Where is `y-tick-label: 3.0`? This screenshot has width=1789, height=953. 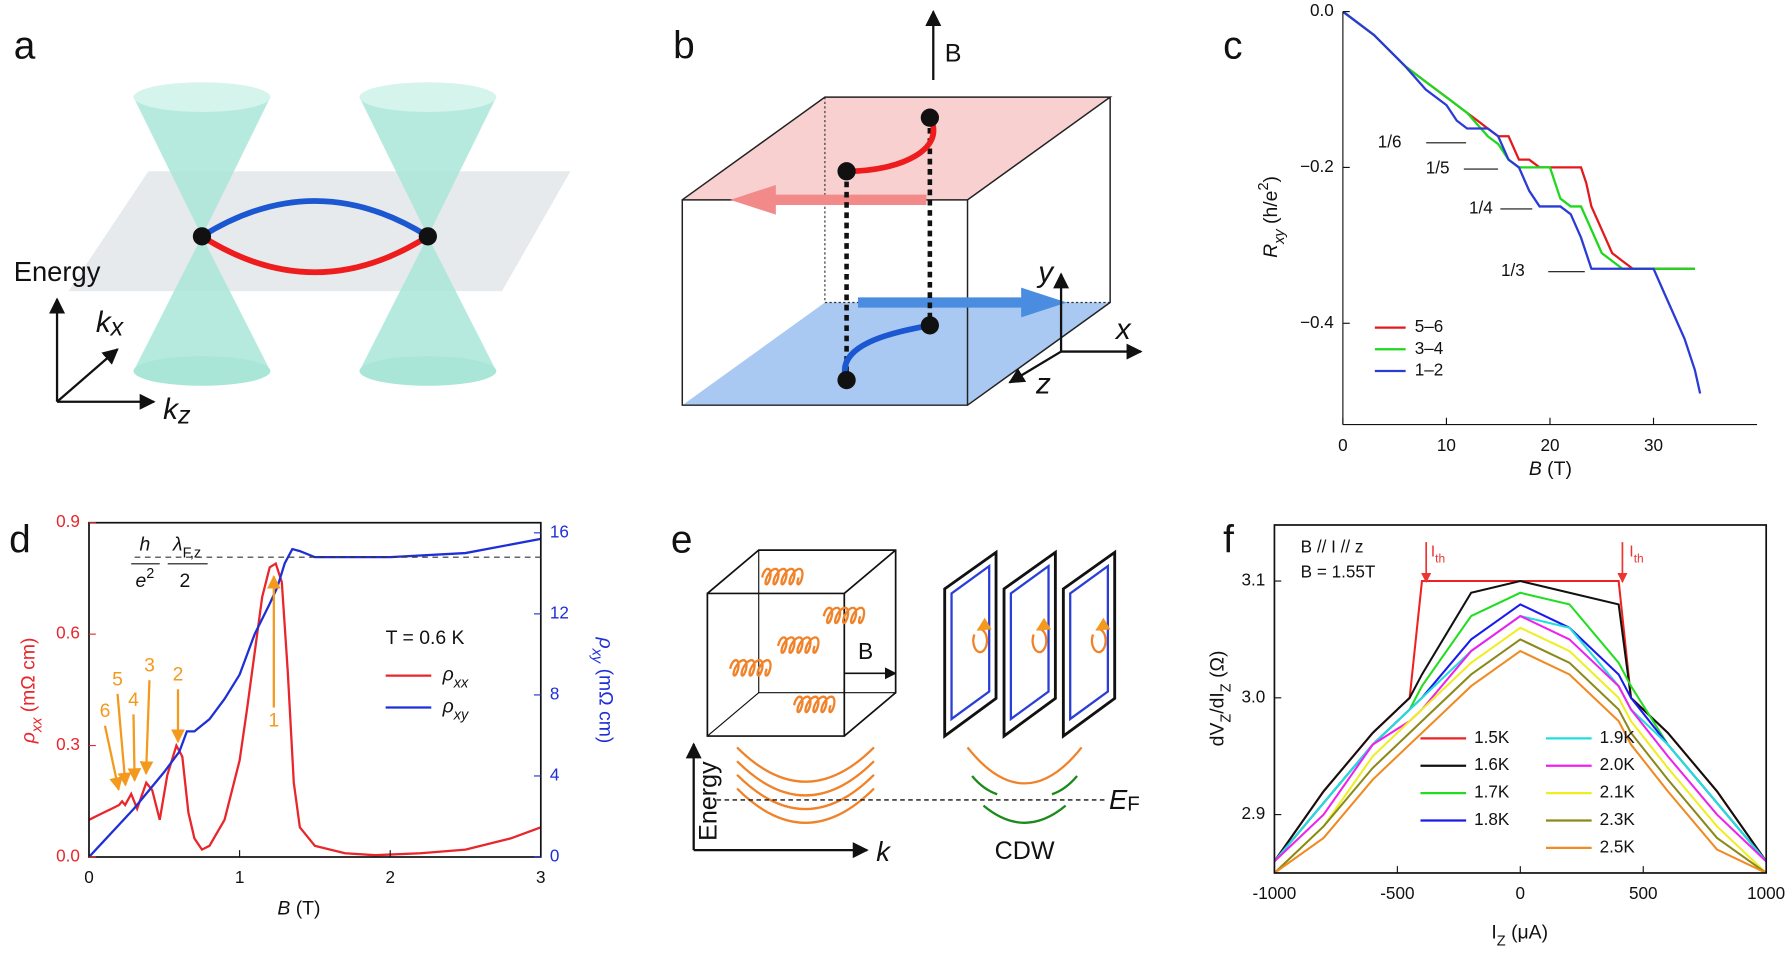 y-tick-label: 3.0 is located at coordinates (1254, 696).